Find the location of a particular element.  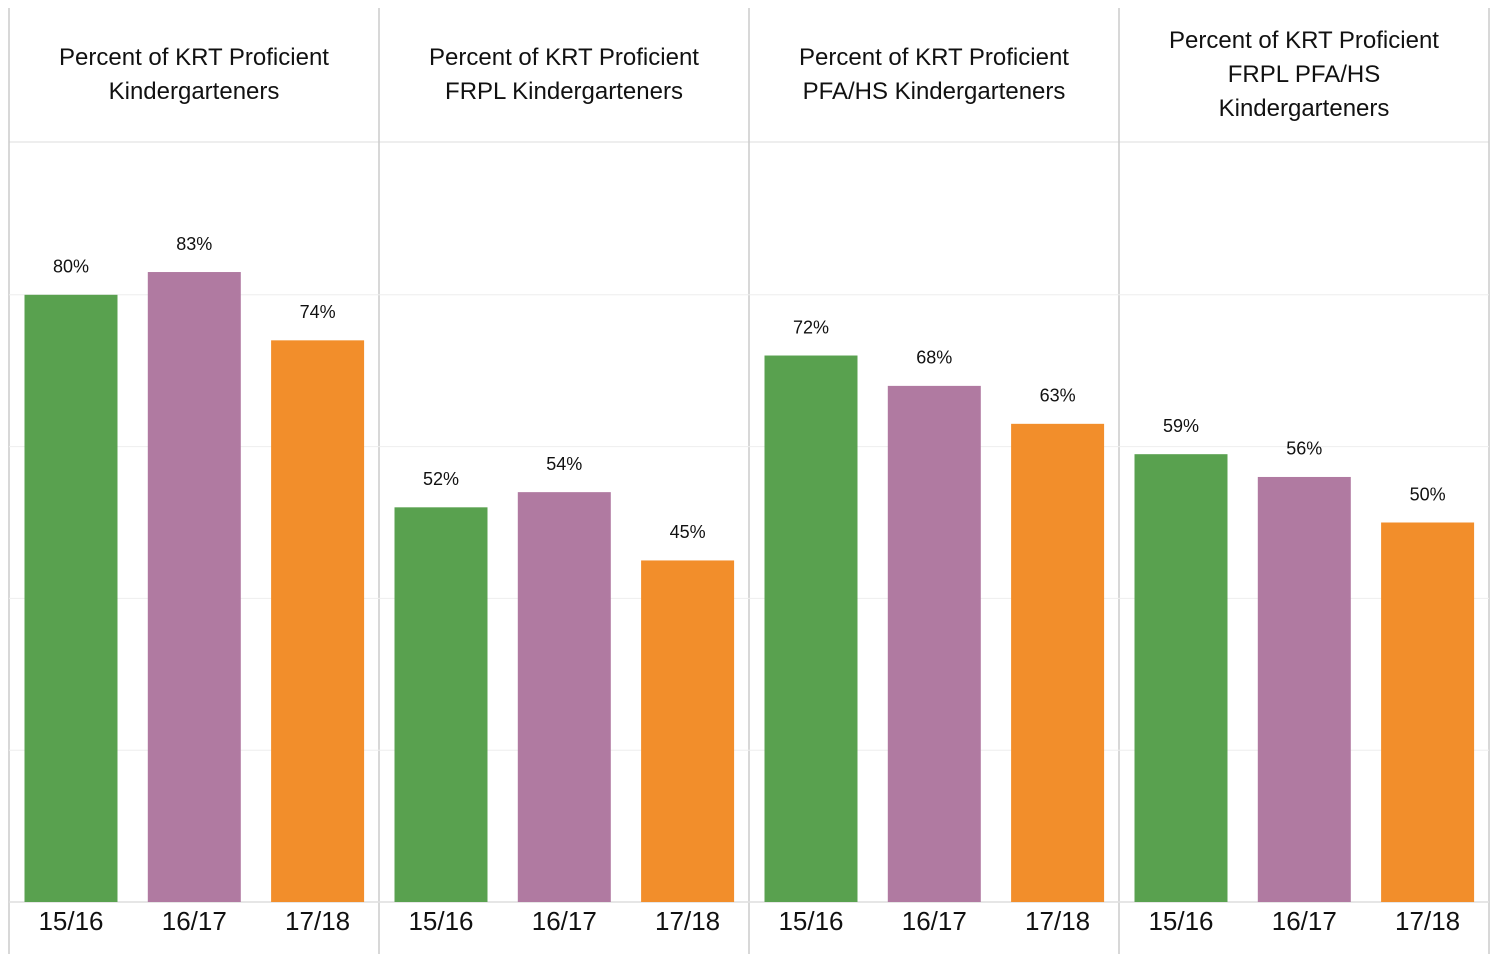

data-label: 50% is located at coordinates (1428, 494).